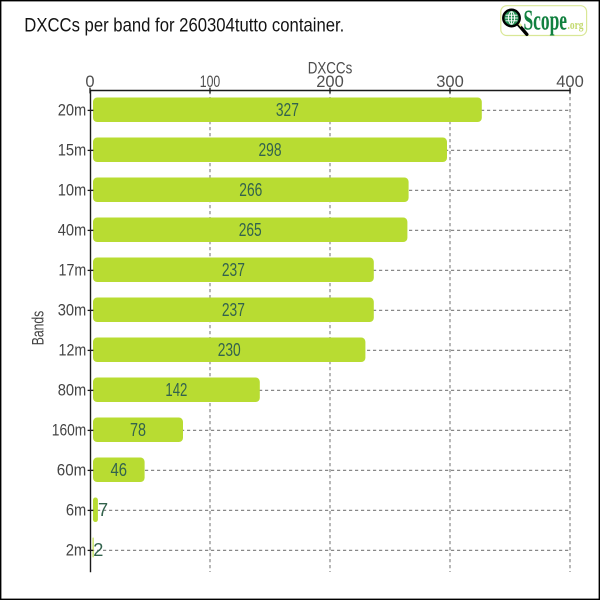 The height and width of the screenshot is (600, 600). What do you see at coordinates (98, 550) in the screenshot?
I see `svg-text: 2` at bounding box center [98, 550].